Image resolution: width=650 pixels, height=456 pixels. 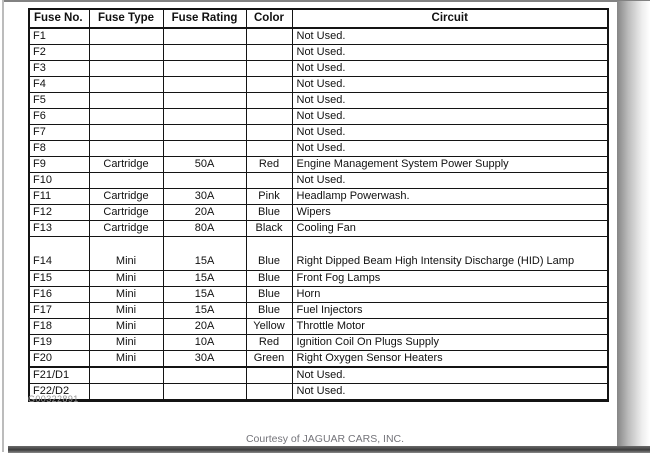 What do you see at coordinates (633, 224) in the screenshot?
I see `page-right-edge-shadow` at bounding box center [633, 224].